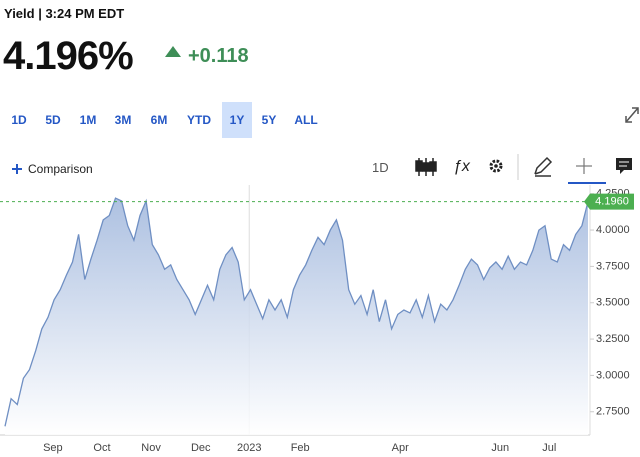 The width and height of the screenshot is (640, 457). What do you see at coordinates (613, 339) in the screenshot?
I see `y-tick-label: 3.2500` at bounding box center [613, 339].